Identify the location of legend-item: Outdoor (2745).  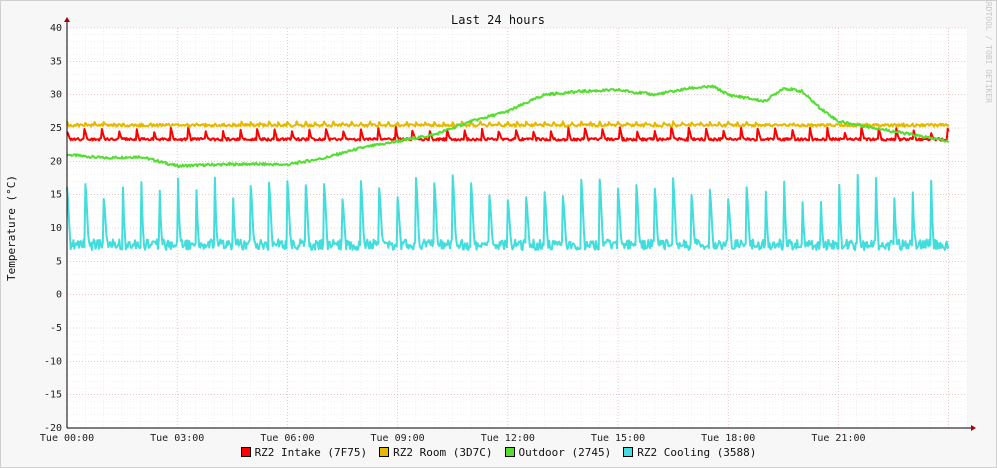
(558, 452).